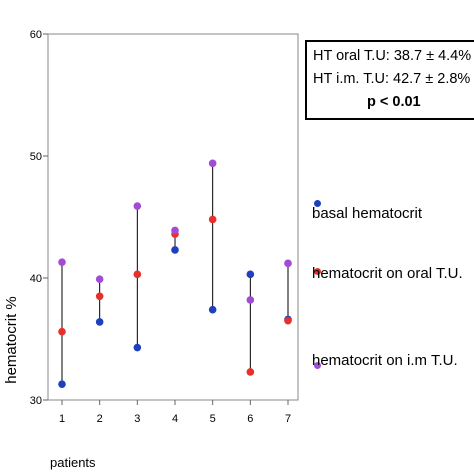  What do you see at coordinates (387, 273) in the screenshot?
I see `legend-label-oral: hematocrit on oral T.U.` at bounding box center [387, 273].